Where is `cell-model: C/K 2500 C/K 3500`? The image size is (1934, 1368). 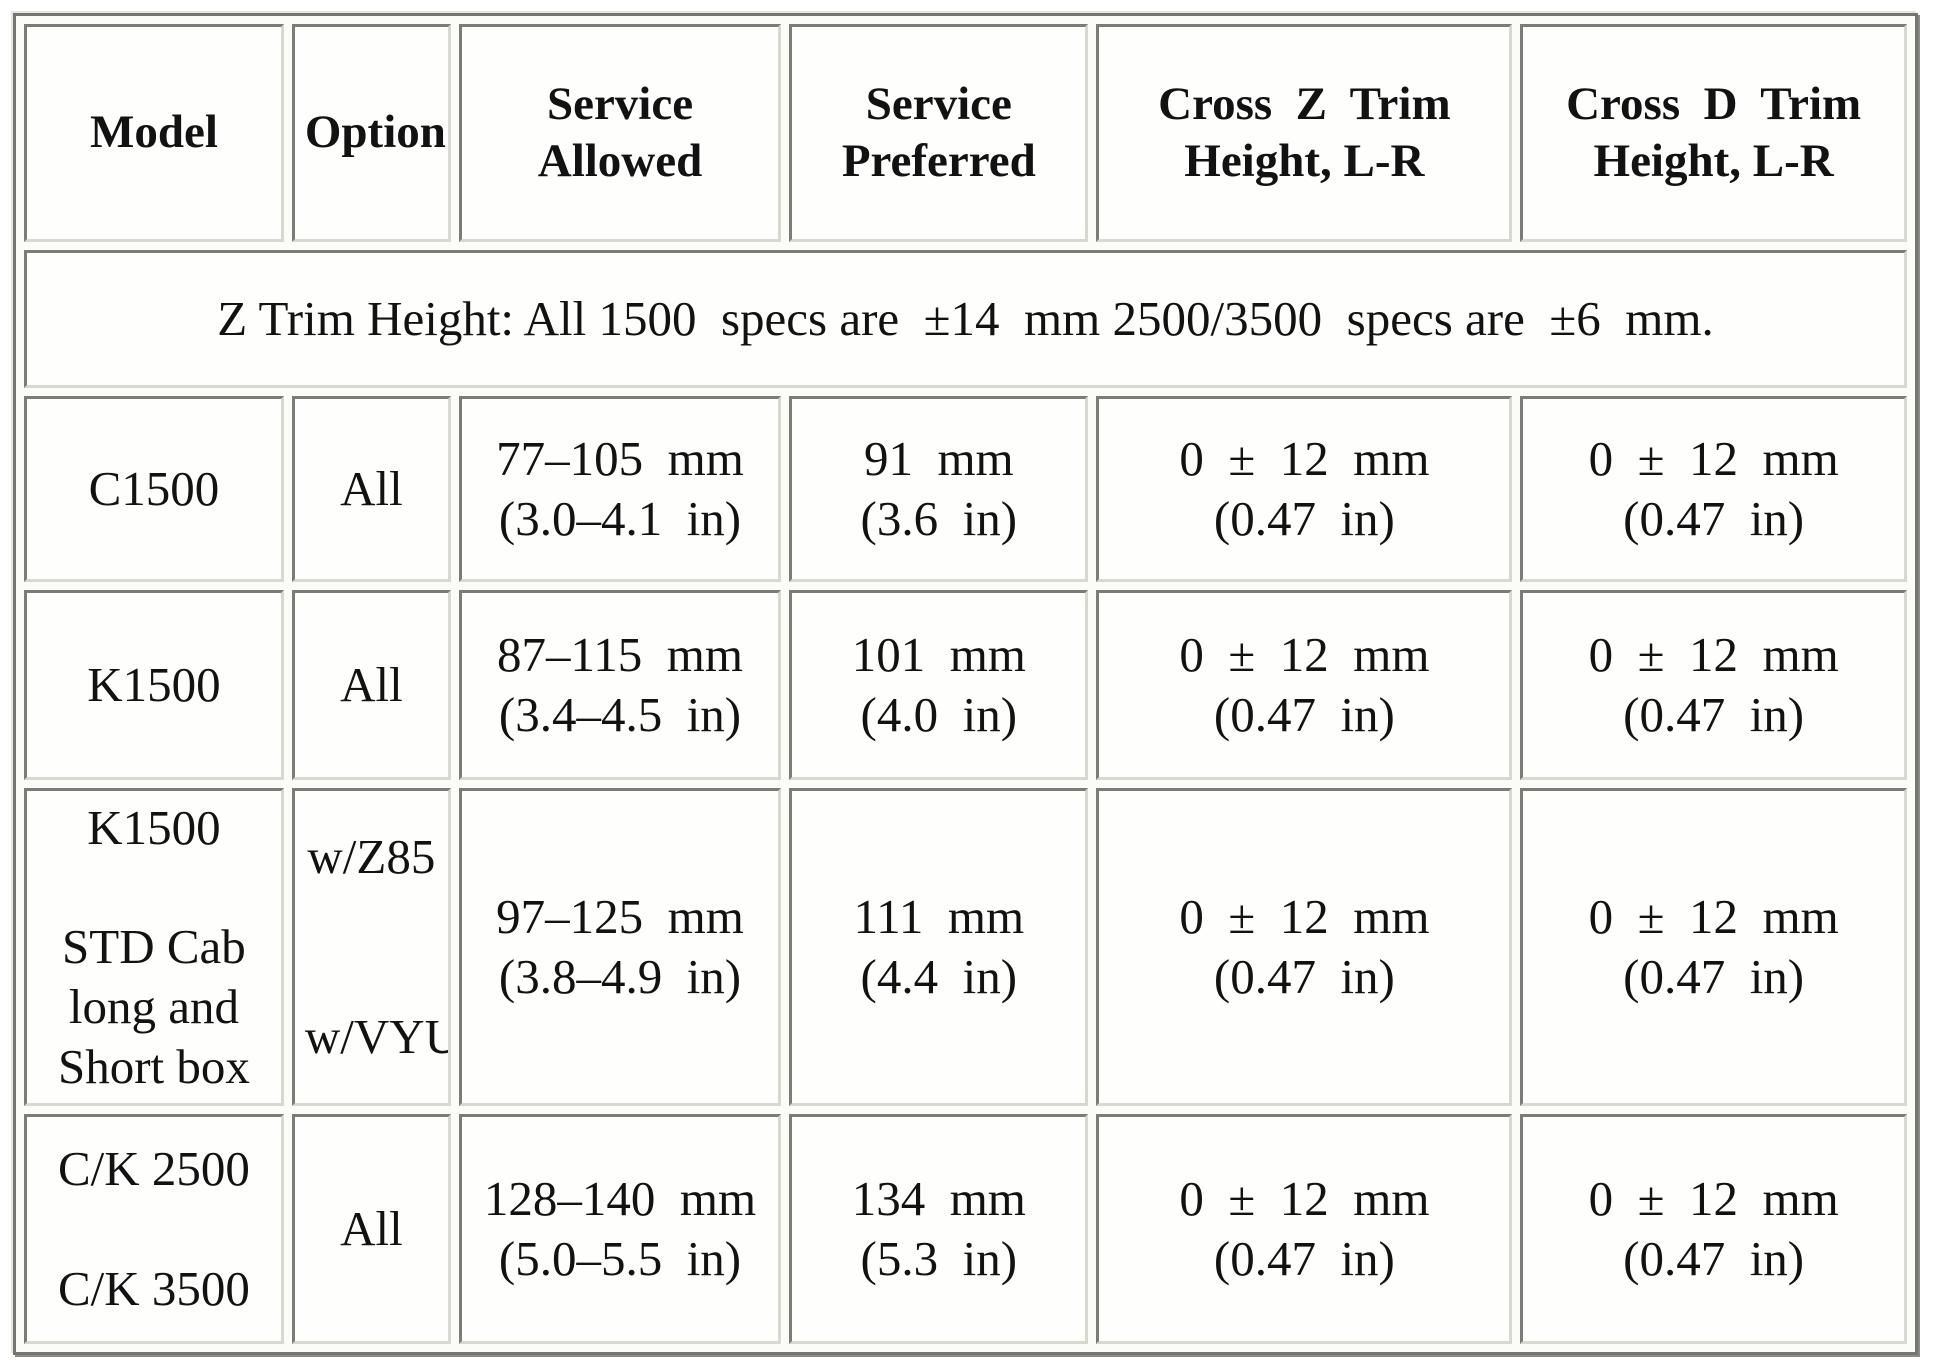 cell-model: C/K 2500 C/K 3500 is located at coordinates (154, 1229).